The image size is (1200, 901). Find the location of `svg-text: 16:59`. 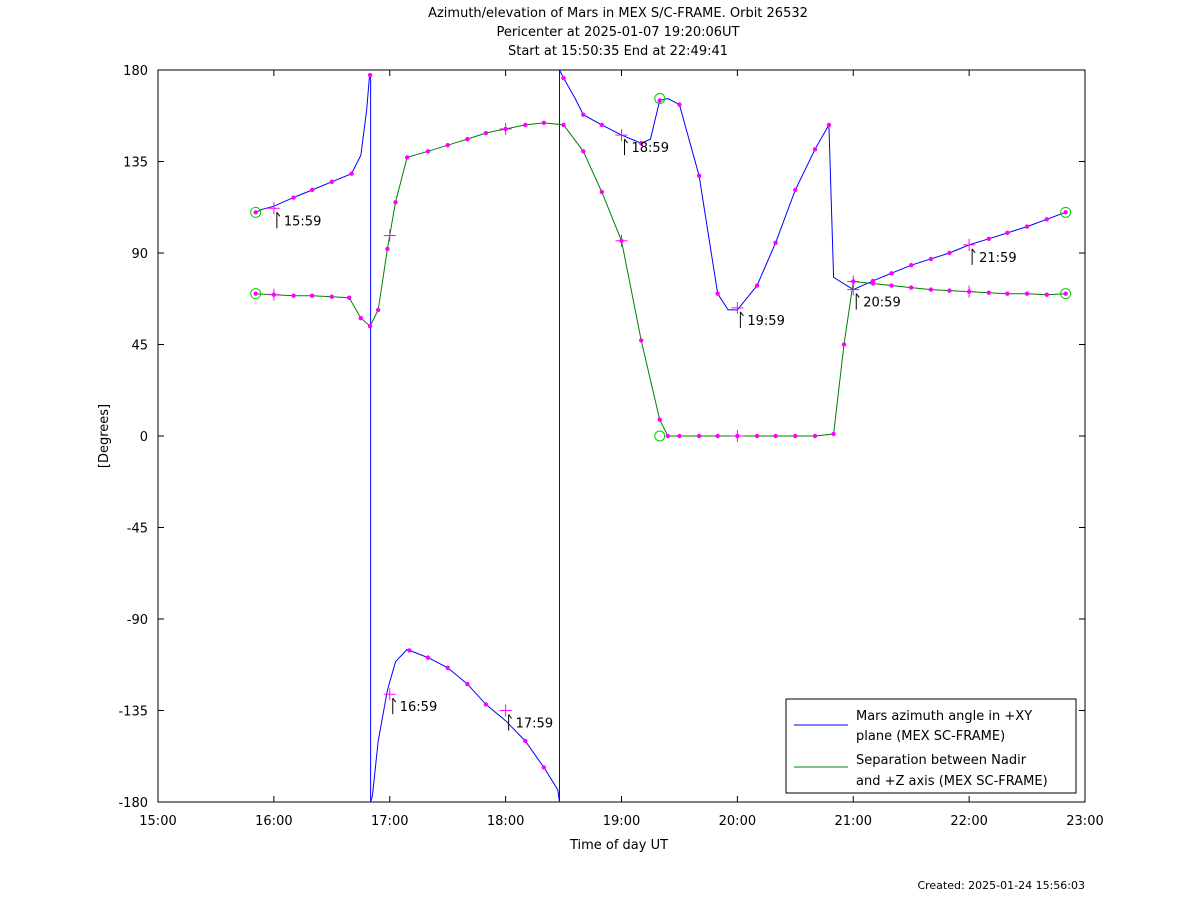

svg-text: 16:59 is located at coordinates (418, 707).